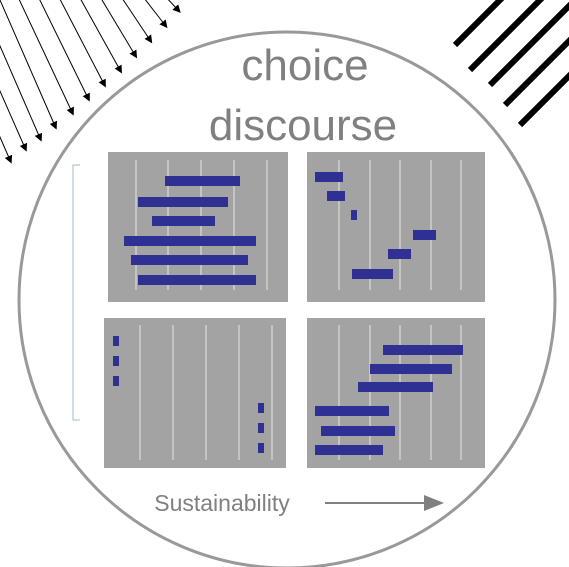 This screenshot has width=569, height=567. What do you see at coordinates (198, 227) in the screenshot?
I see `panel-top-left` at bounding box center [198, 227].